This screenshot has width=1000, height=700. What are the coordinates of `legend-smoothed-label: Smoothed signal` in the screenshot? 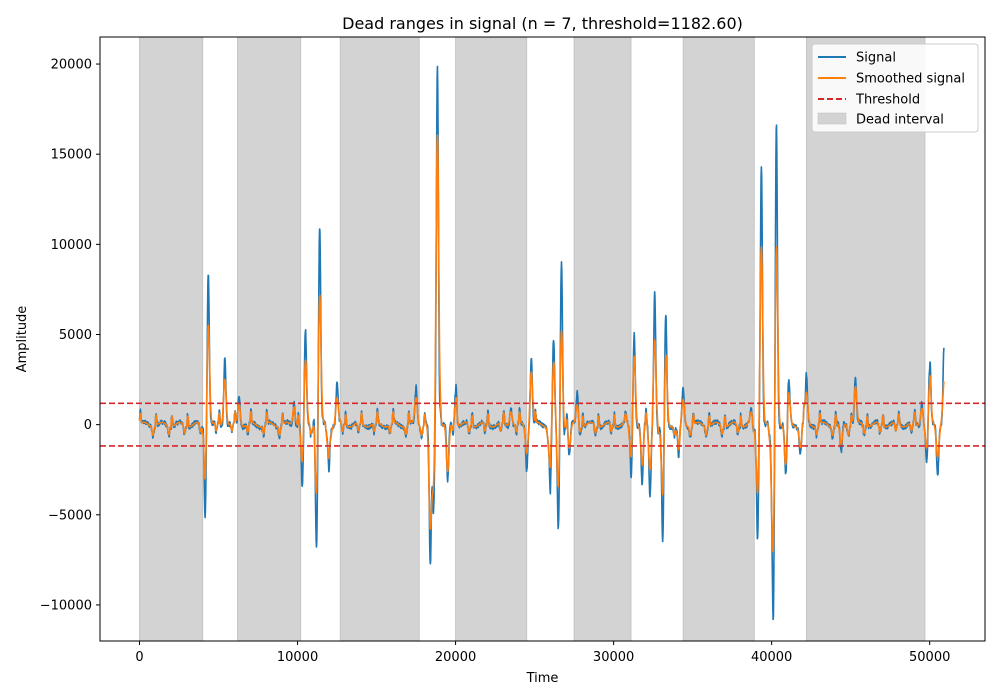 It's located at (910, 79).